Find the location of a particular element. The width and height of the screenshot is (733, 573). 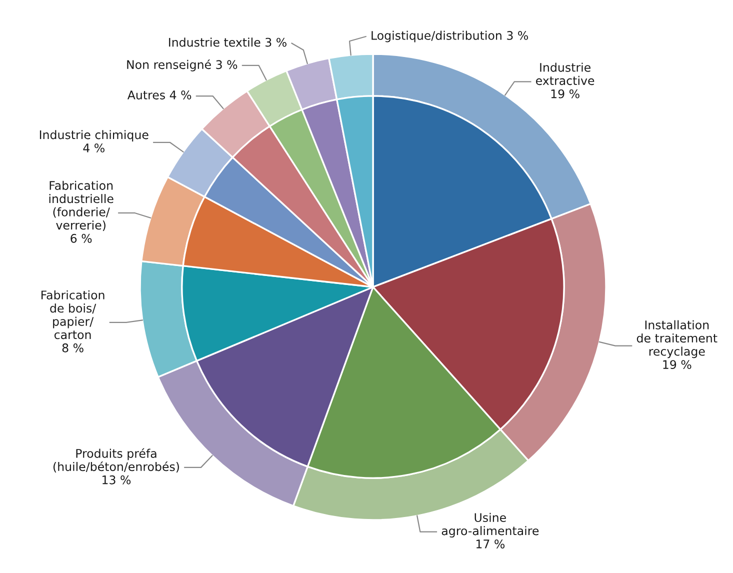

category-label: Industrie textile 3 % is located at coordinates (227, 42).